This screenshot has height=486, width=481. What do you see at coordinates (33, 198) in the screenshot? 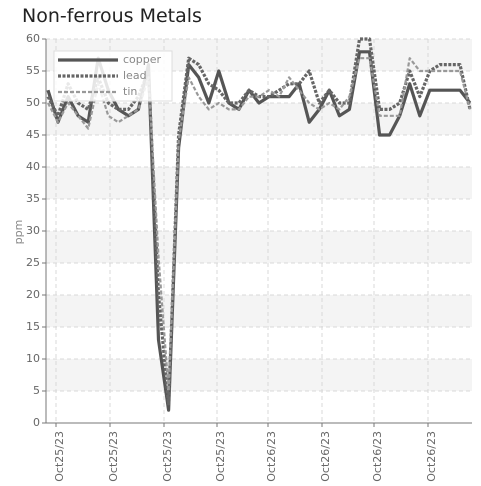
I see `y-tick-label: 35` at bounding box center [33, 198].